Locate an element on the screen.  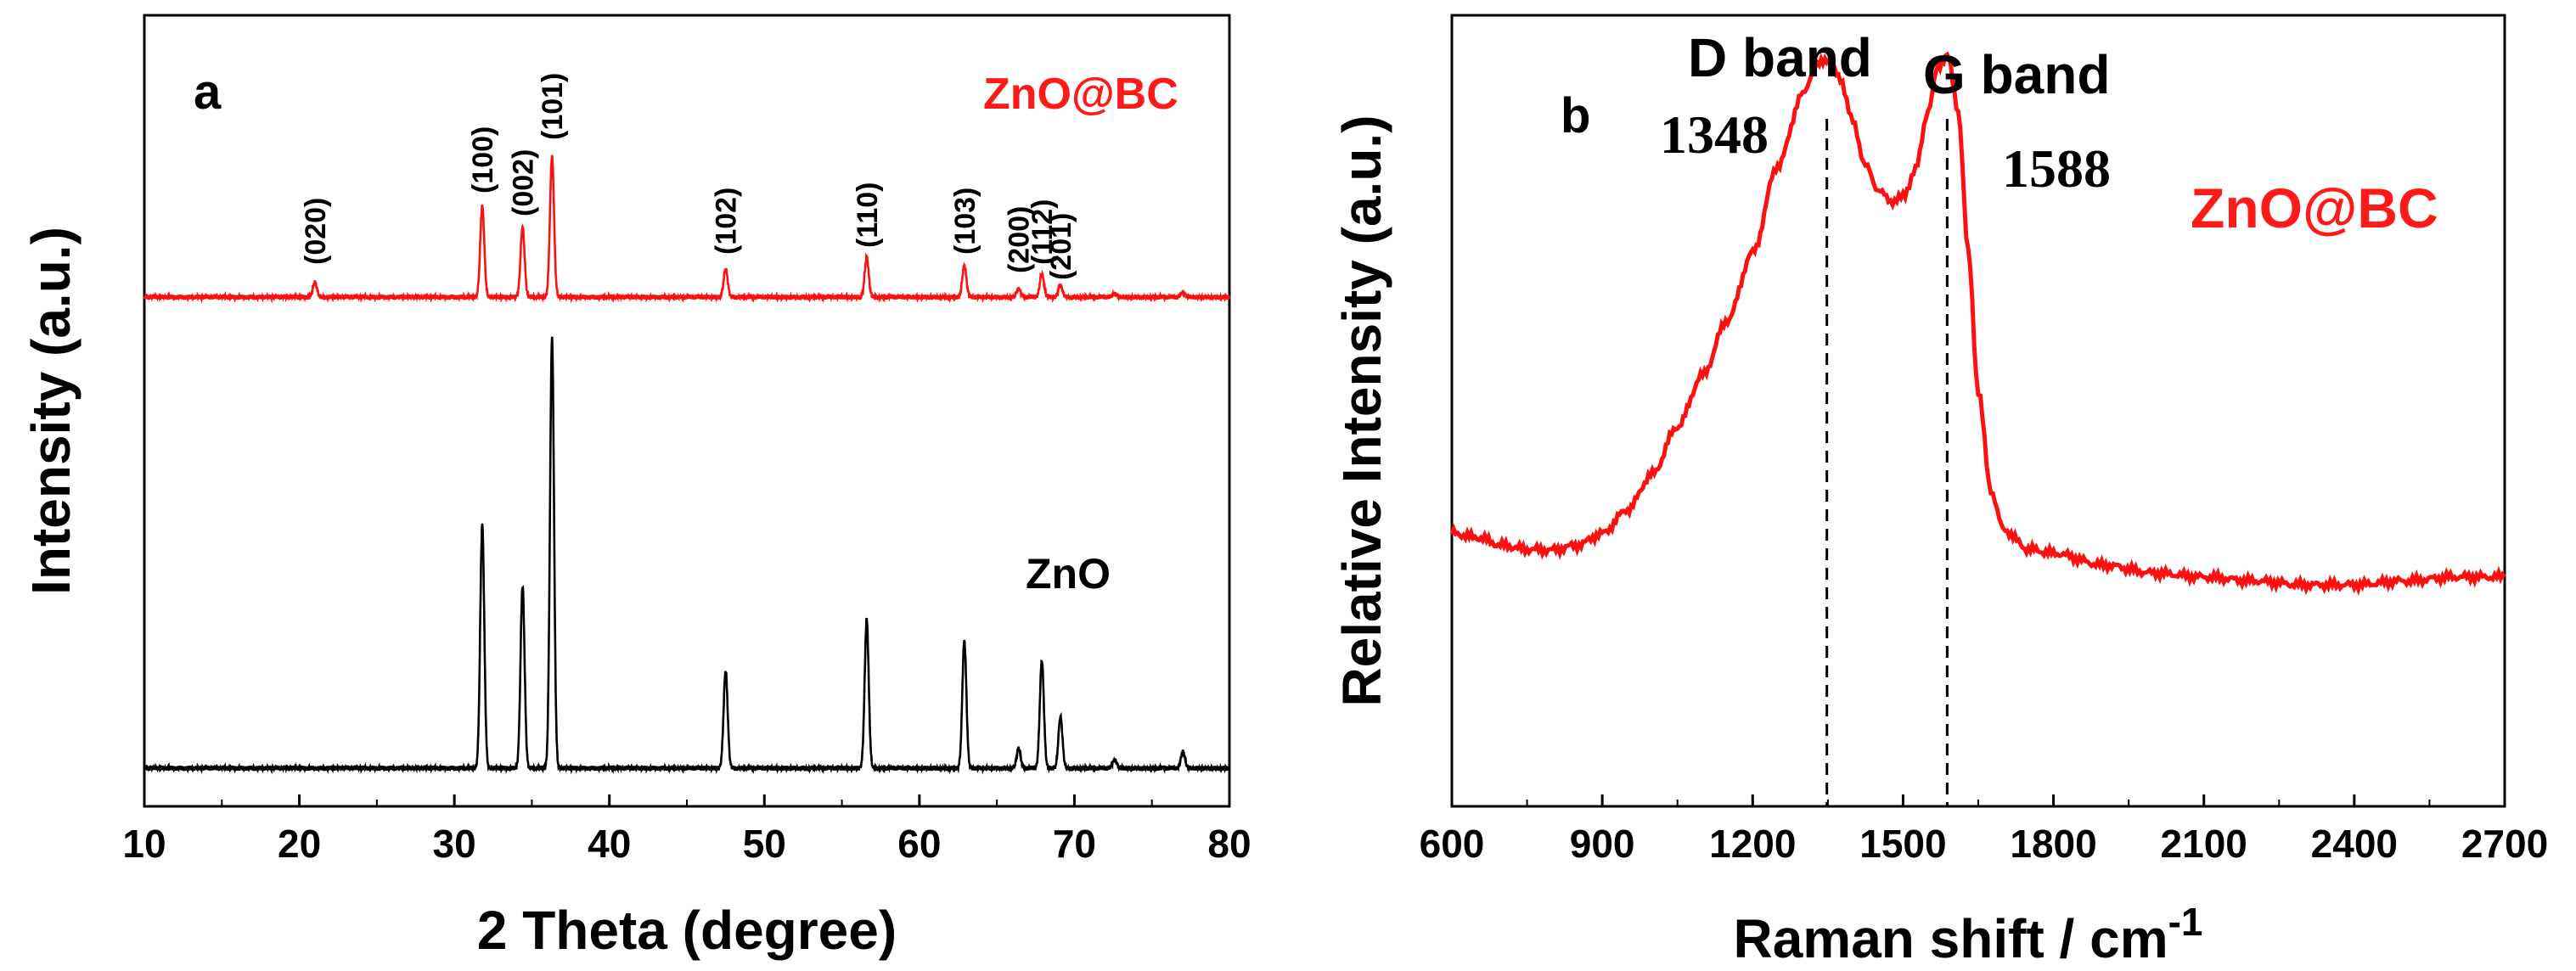
d-band-position-label: 1348 is located at coordinates (1714, 134).